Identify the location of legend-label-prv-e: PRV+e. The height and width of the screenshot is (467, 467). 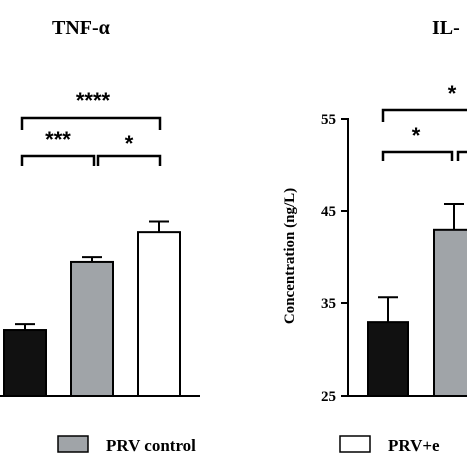
(414, 445).